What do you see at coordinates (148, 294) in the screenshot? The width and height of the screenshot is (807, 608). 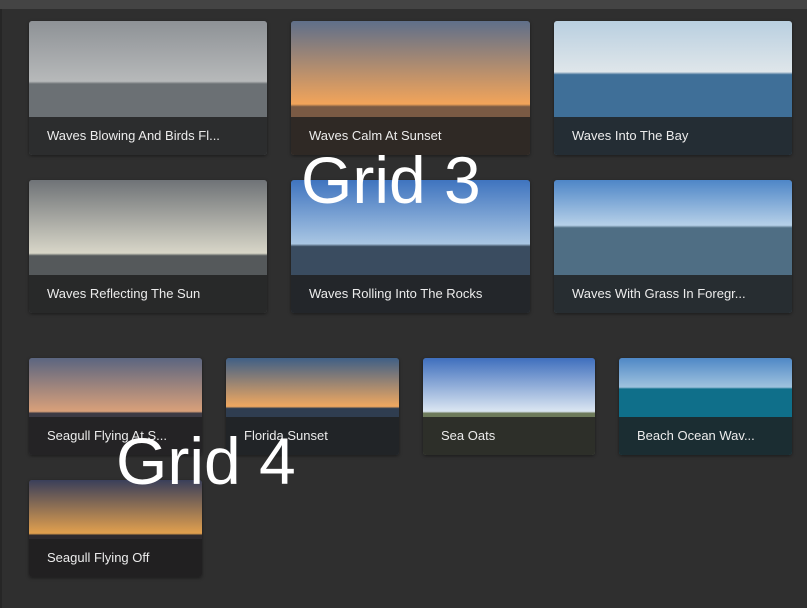 I see `card-title: Waves Reflecting The Sun` at bounding box center [148, 294].